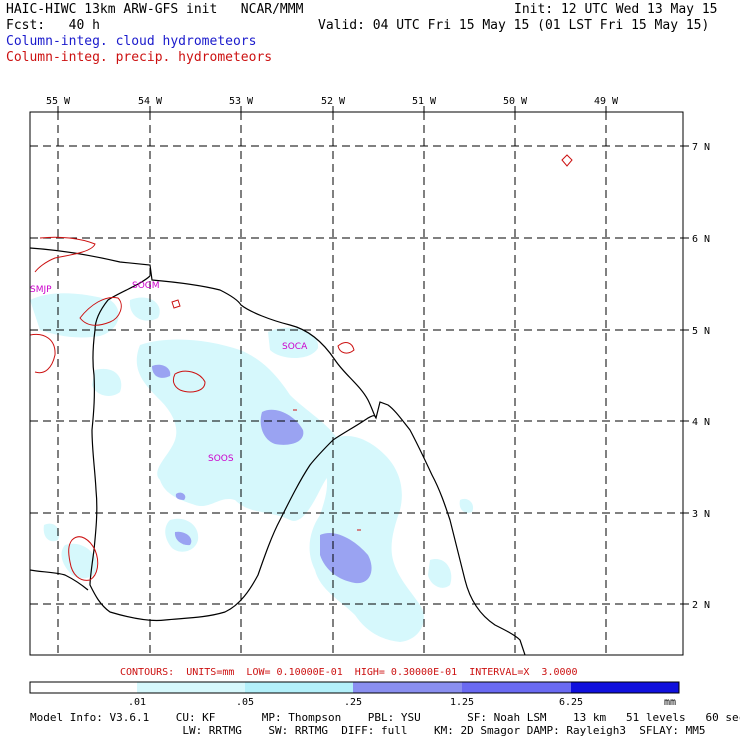 The height and width of the screenshot is (740, 740). What do you see at coordinates (53, 25) in the screenshot?
I see `forecast-hour: Fcst: 40 h` at bounding box center [53, 25].